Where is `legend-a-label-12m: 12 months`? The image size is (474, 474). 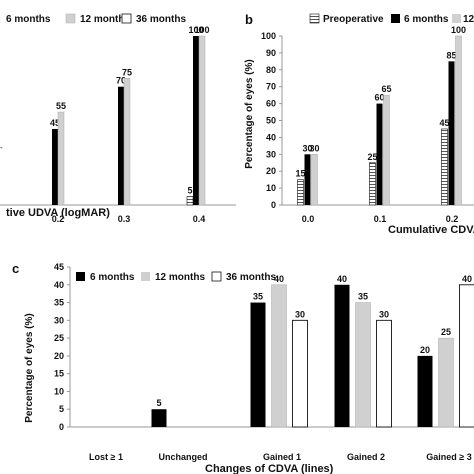
legend-a-label-12m: 12 months is located at coordinates (105, 19).